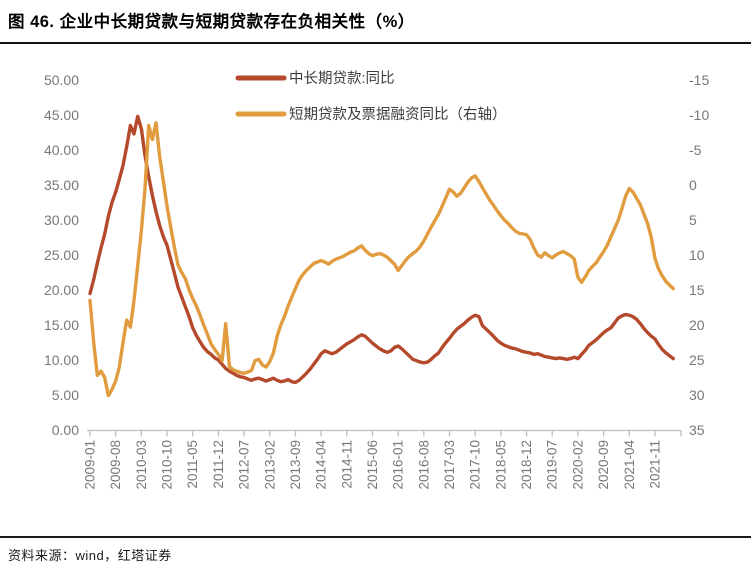  Describe the element at coordinates (500, 465) in the screenshot. I see `x-axis-tick-label: 2018-05` at that location.